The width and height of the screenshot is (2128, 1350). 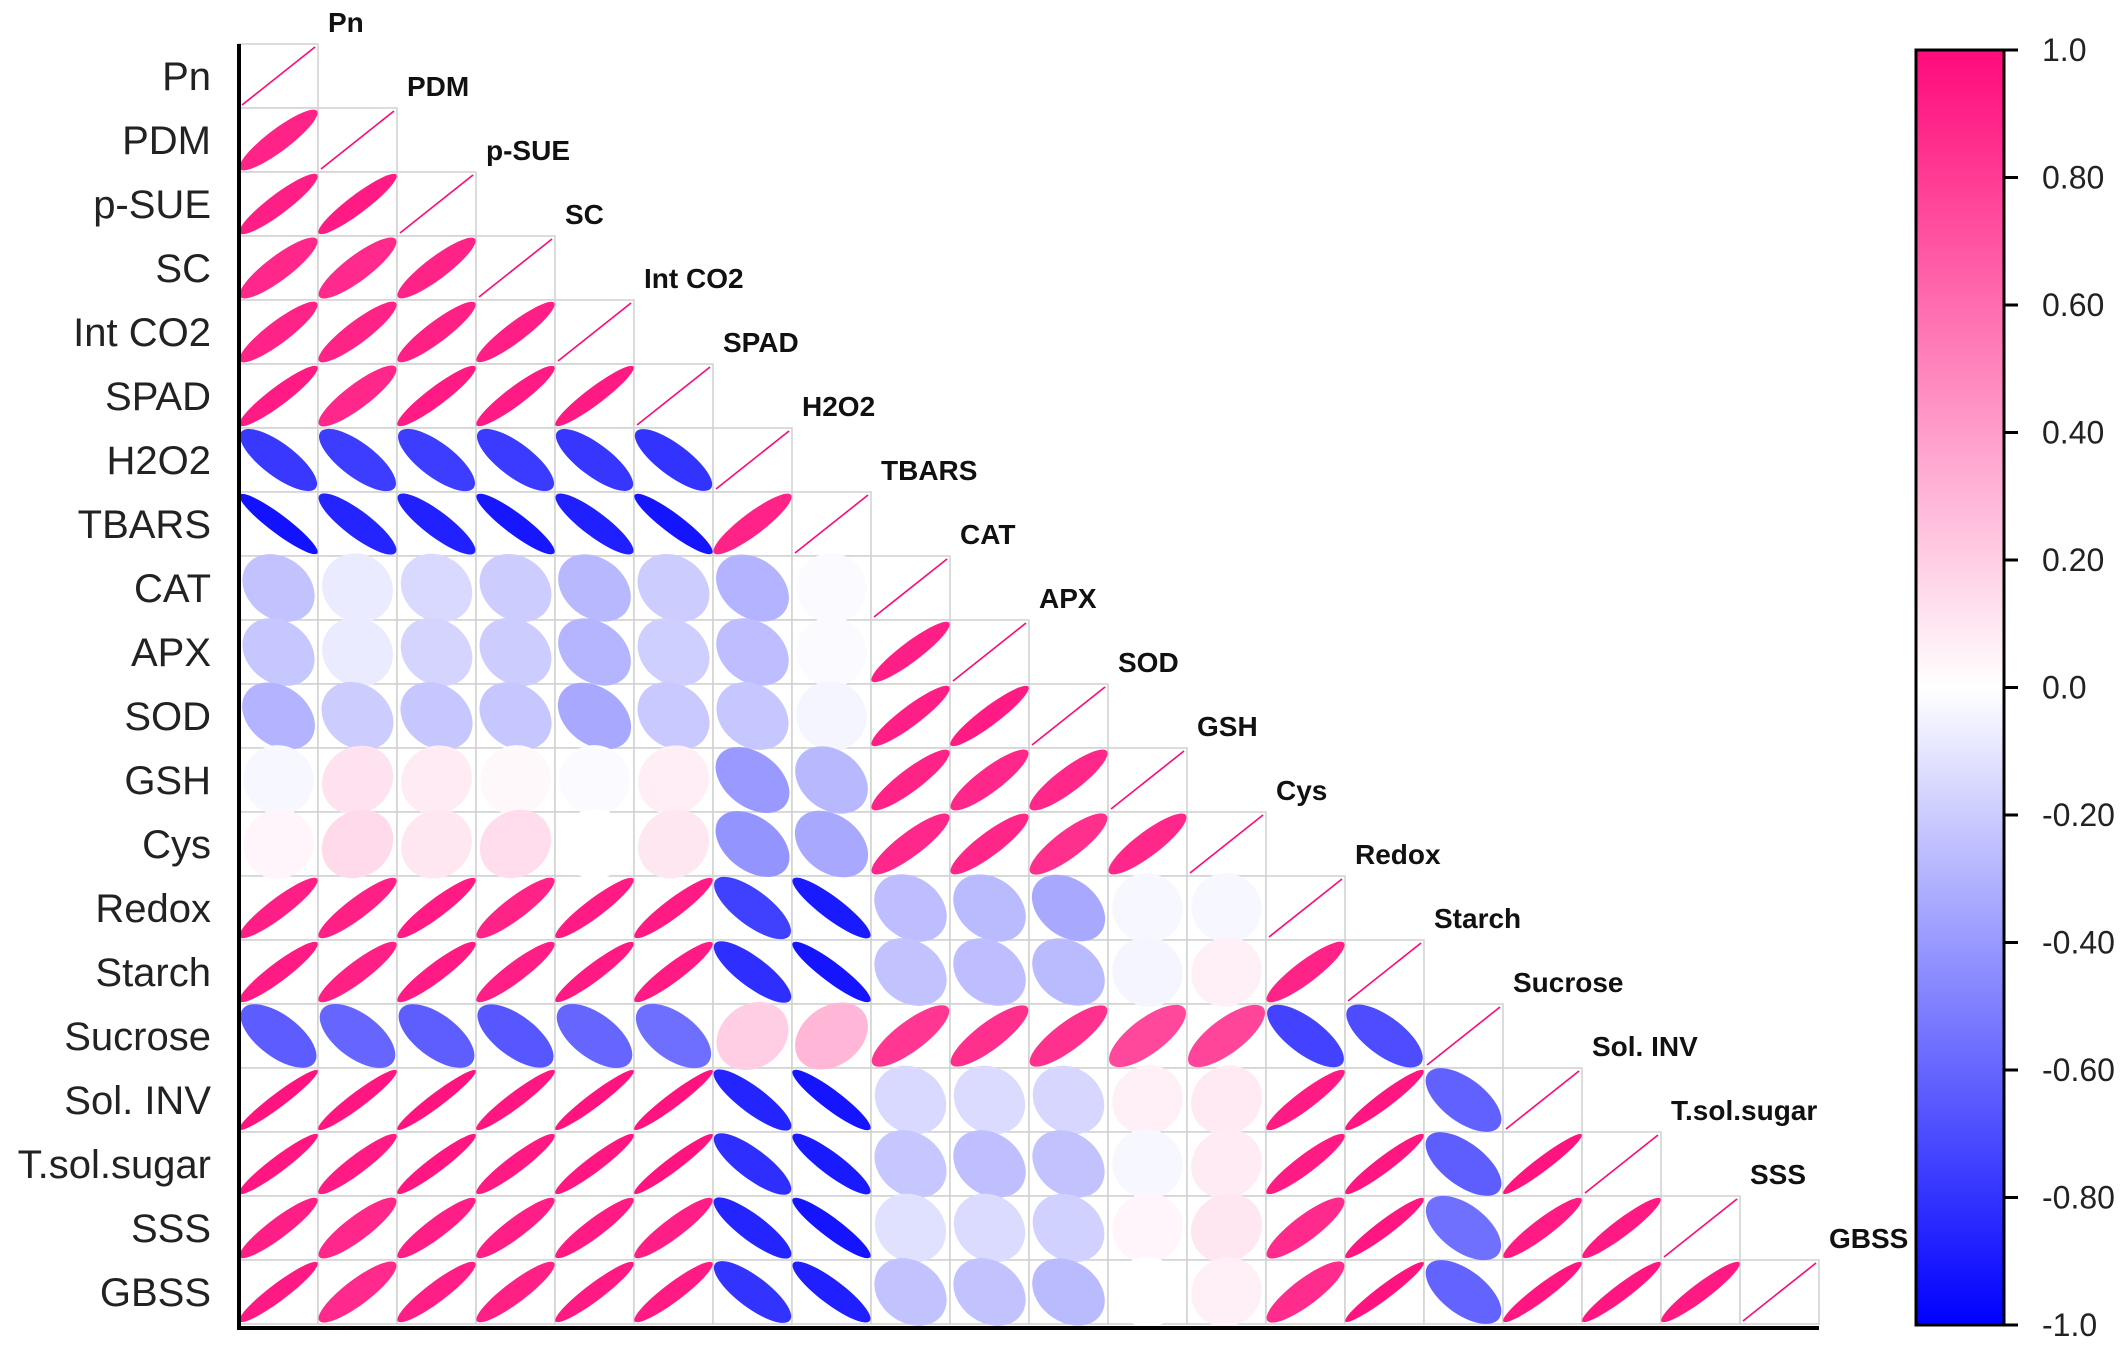 I want to click on ellipse-Sucrose-PDM, so click(x=357, y=1036).